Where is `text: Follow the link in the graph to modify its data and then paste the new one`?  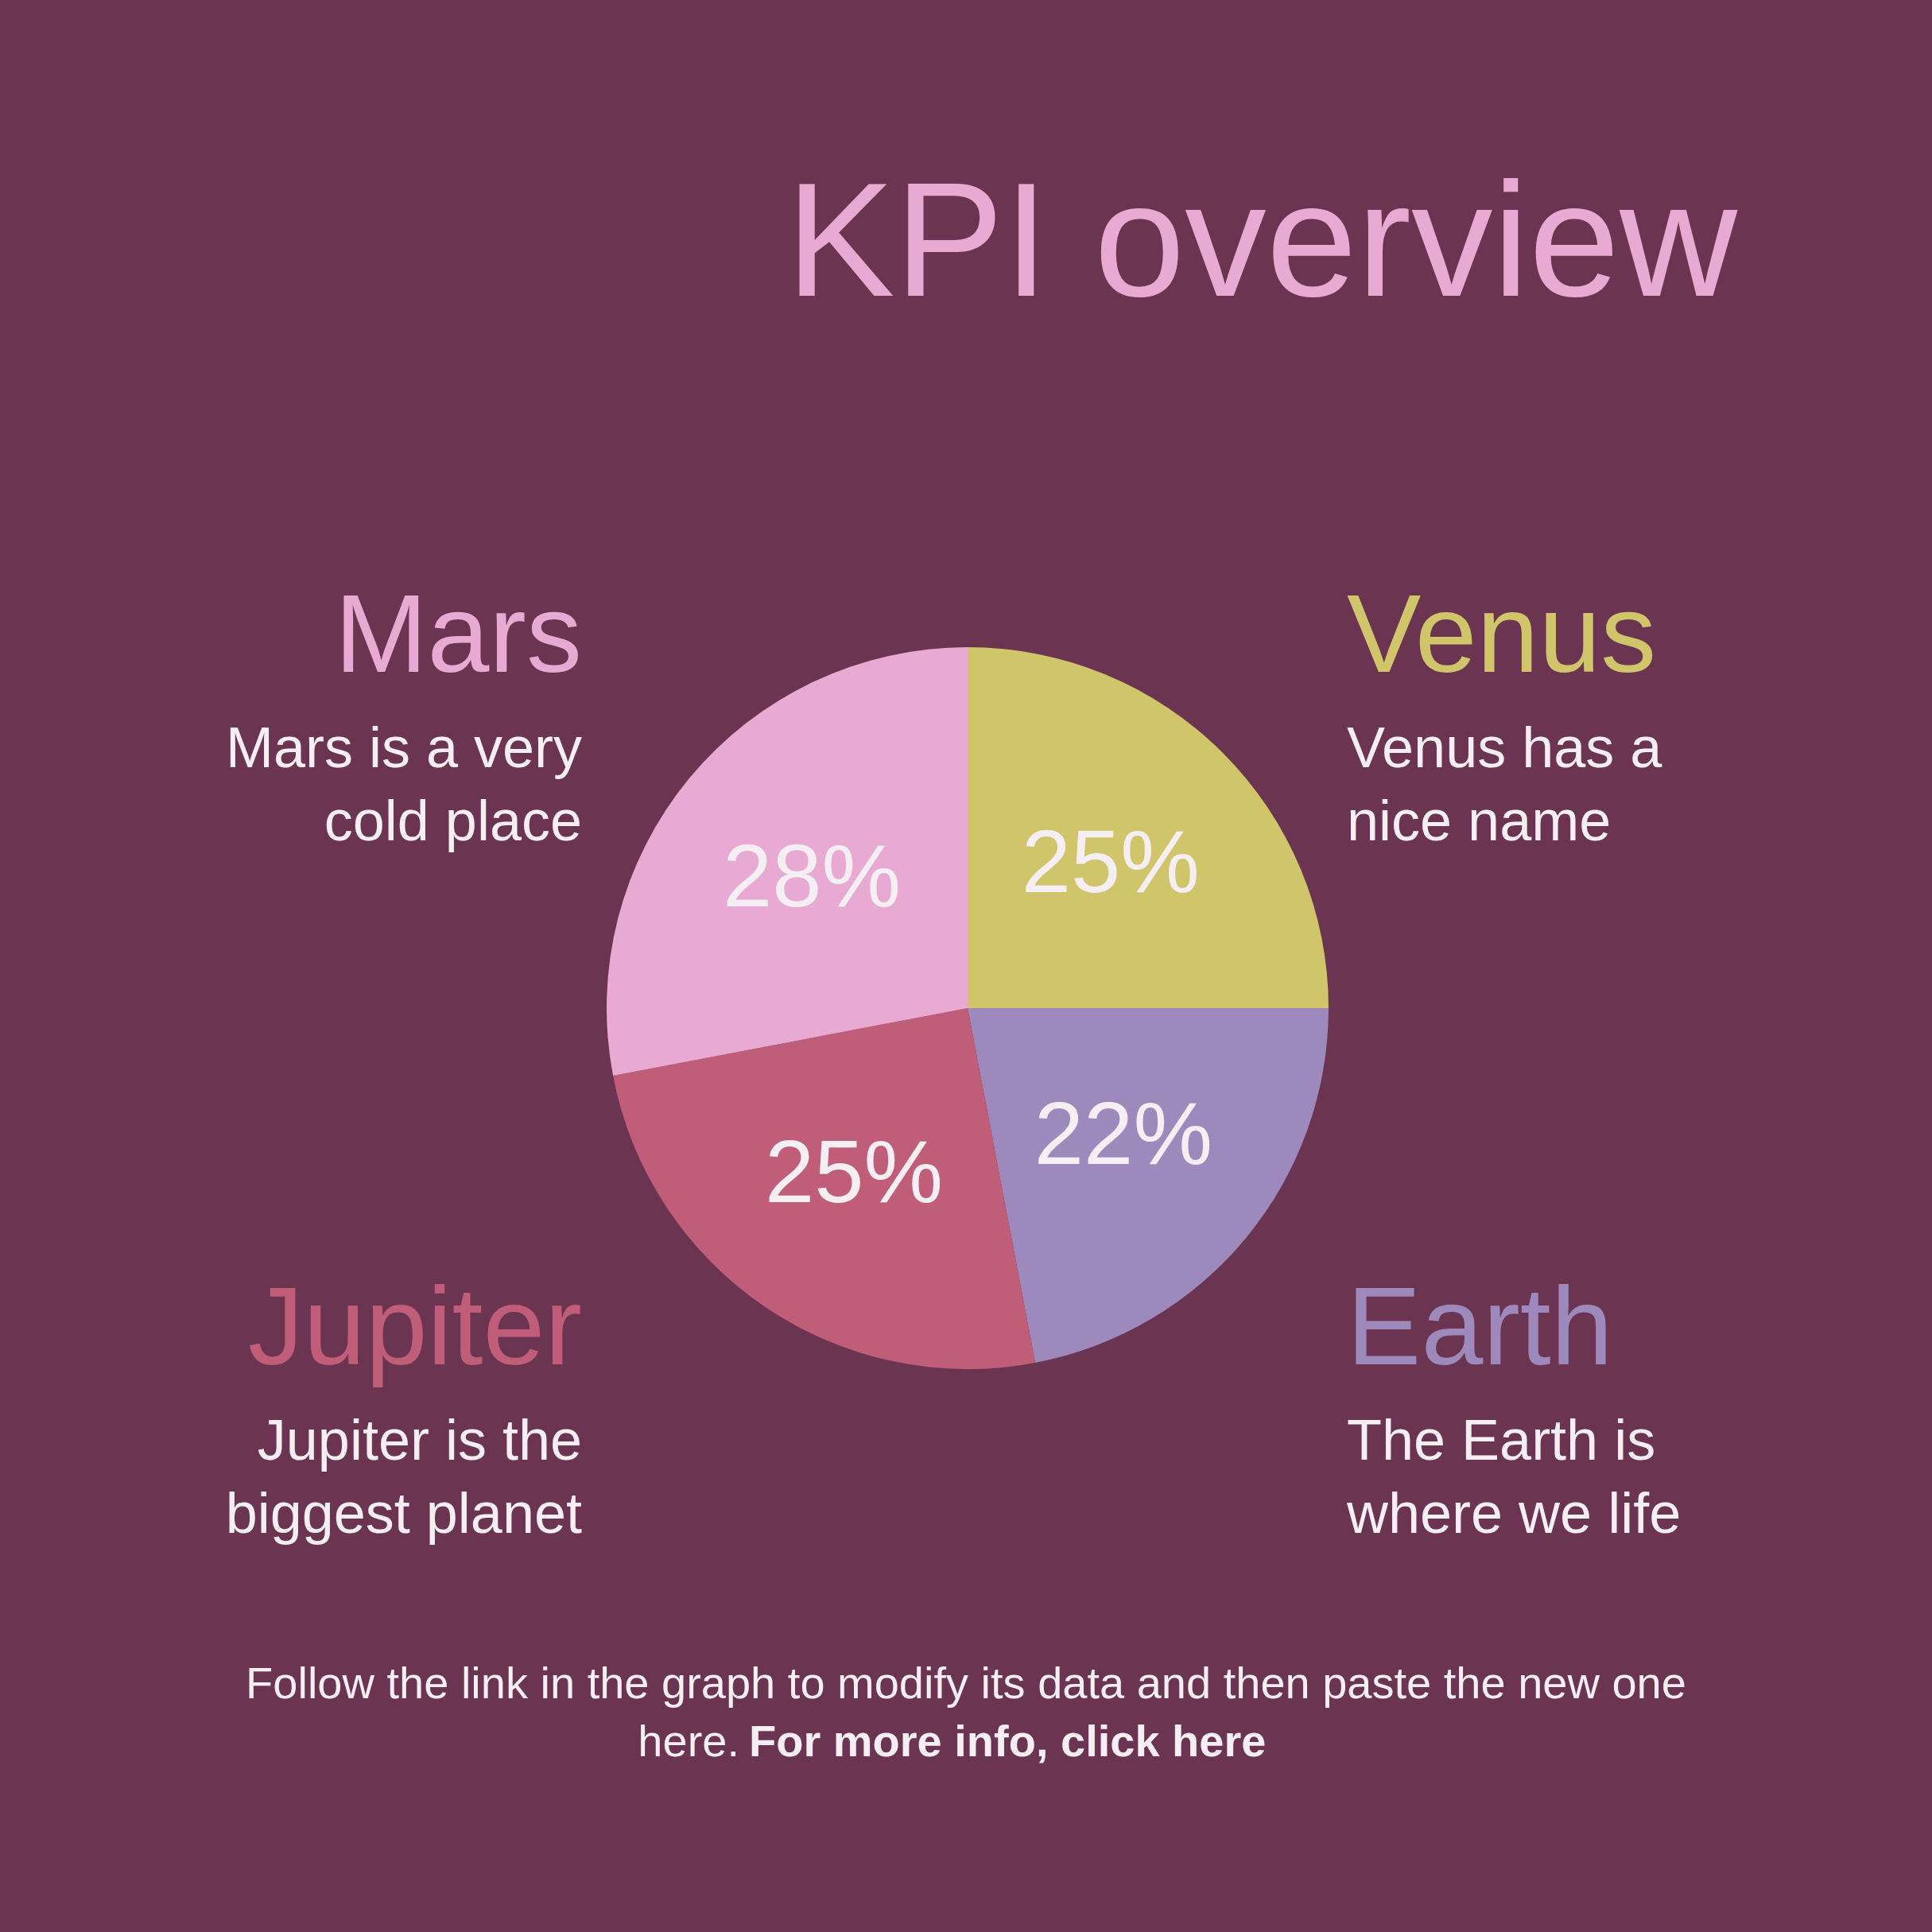
text: Follow the link in the graph to modify its data and then paste the new one is located at coordinates (966, 1683).